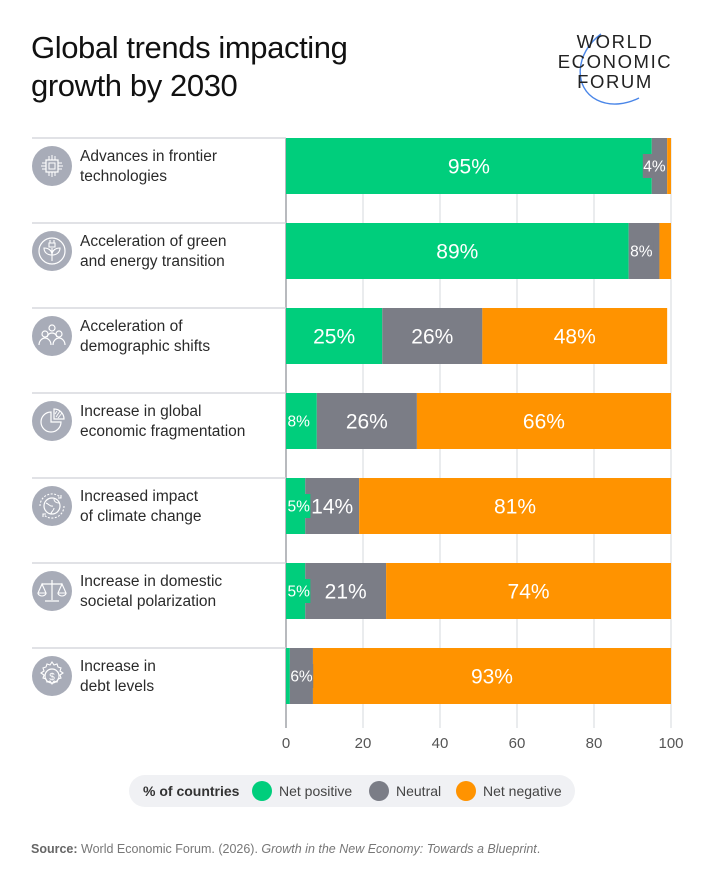 The width and height of the screenshot is (706, 891). What do you see at coordinates (180, 507) in the screenshot?
I see `row-label: Increased impact of climate change` at bounding box center [180, 507].